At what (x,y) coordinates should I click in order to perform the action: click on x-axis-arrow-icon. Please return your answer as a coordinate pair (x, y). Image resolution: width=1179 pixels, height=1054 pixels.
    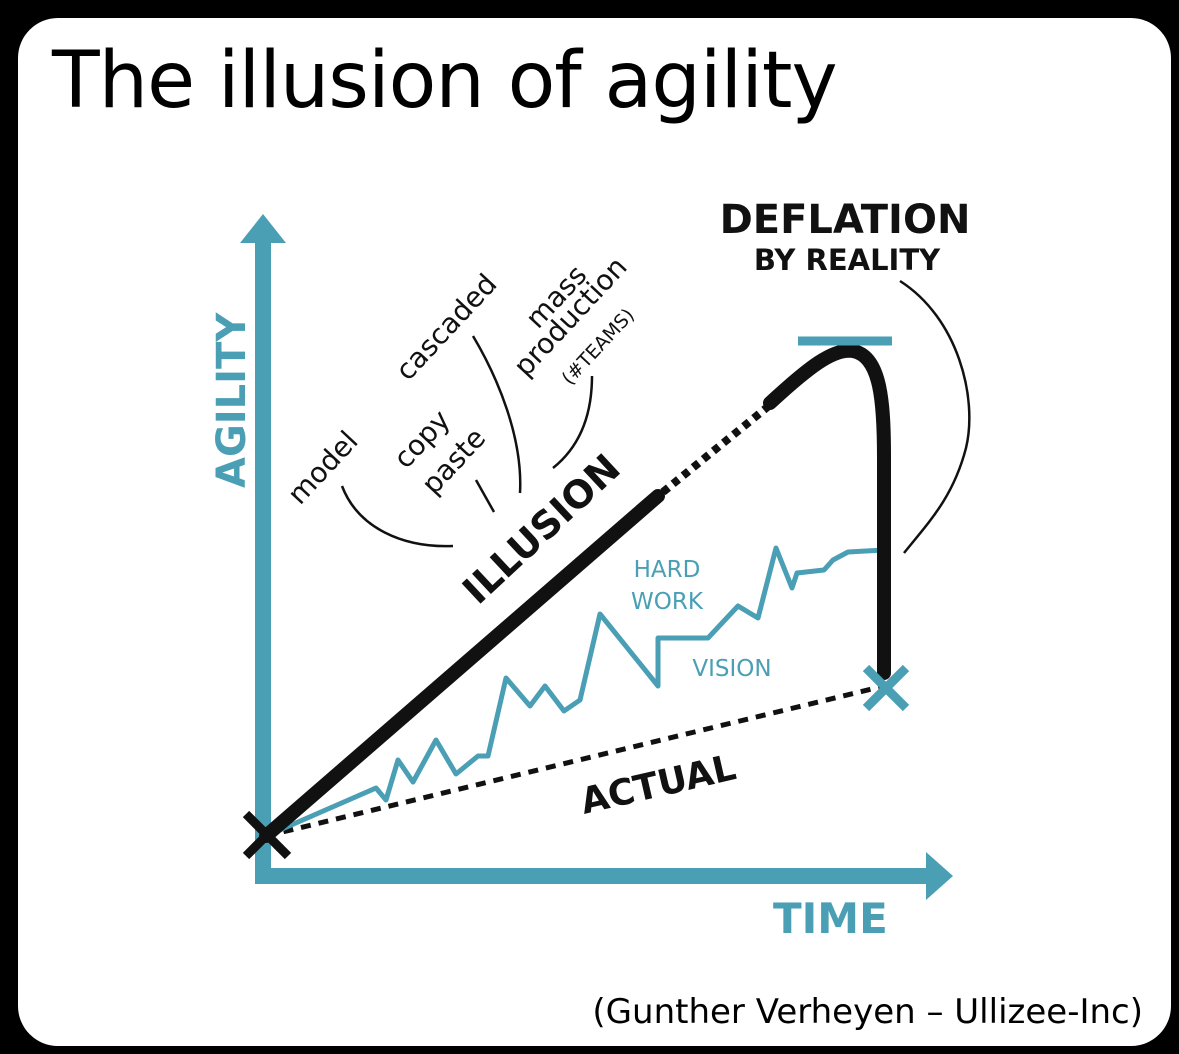
    Looking at the image, I should click on (939, 876).